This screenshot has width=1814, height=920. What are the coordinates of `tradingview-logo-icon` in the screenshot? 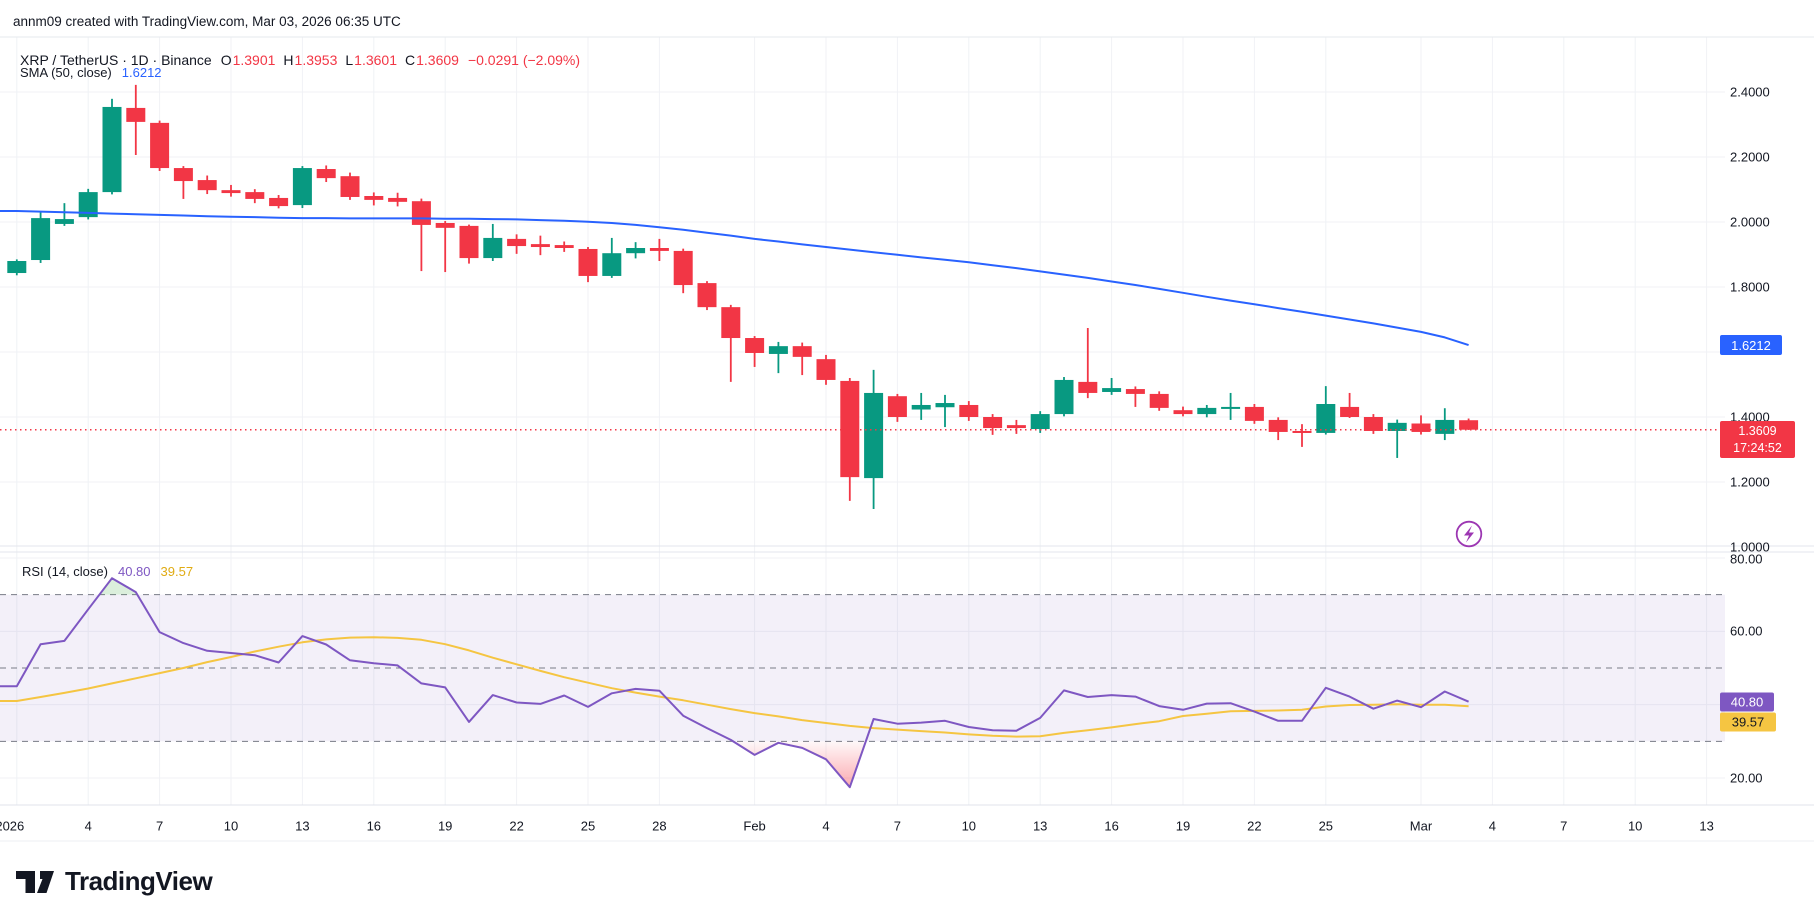 It's located at (35, 881).